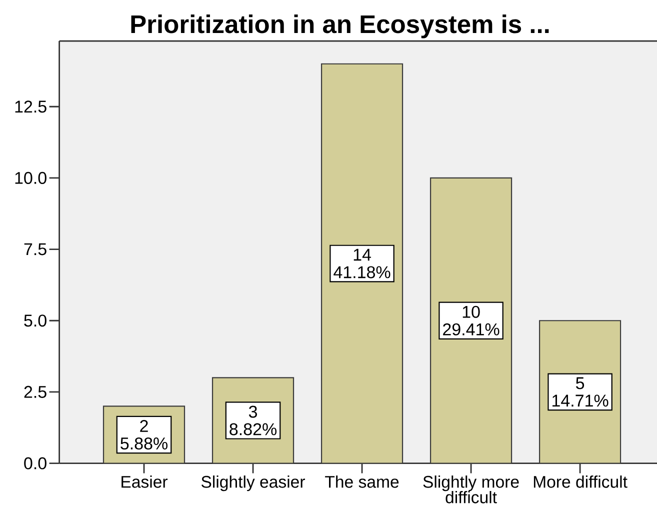 The width and height of the screenshot is (657, 511). Describe the element at coordinates (581, 481) in the screenshot. I see `x-tick-label: More difficult` at that location.